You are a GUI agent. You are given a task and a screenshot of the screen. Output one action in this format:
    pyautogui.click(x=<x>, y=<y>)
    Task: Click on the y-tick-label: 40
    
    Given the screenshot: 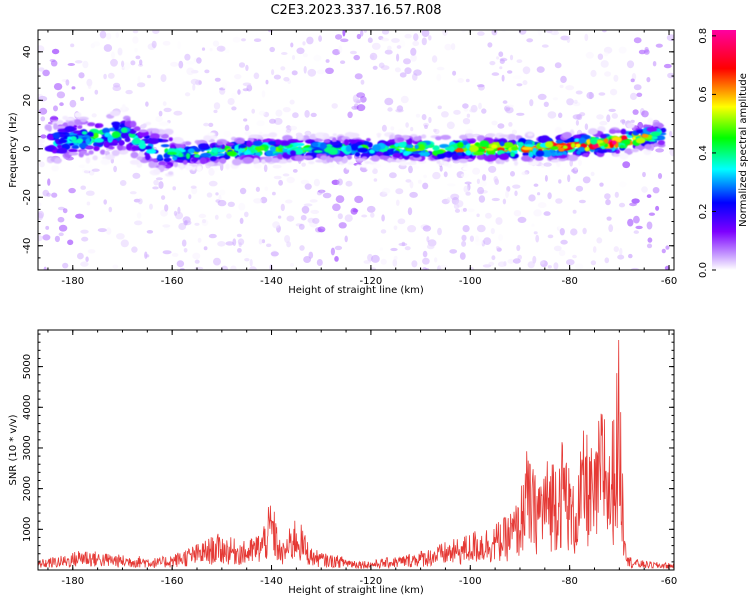 What is the action you would take?
    pyautogui.click(x=27, y=51)
    